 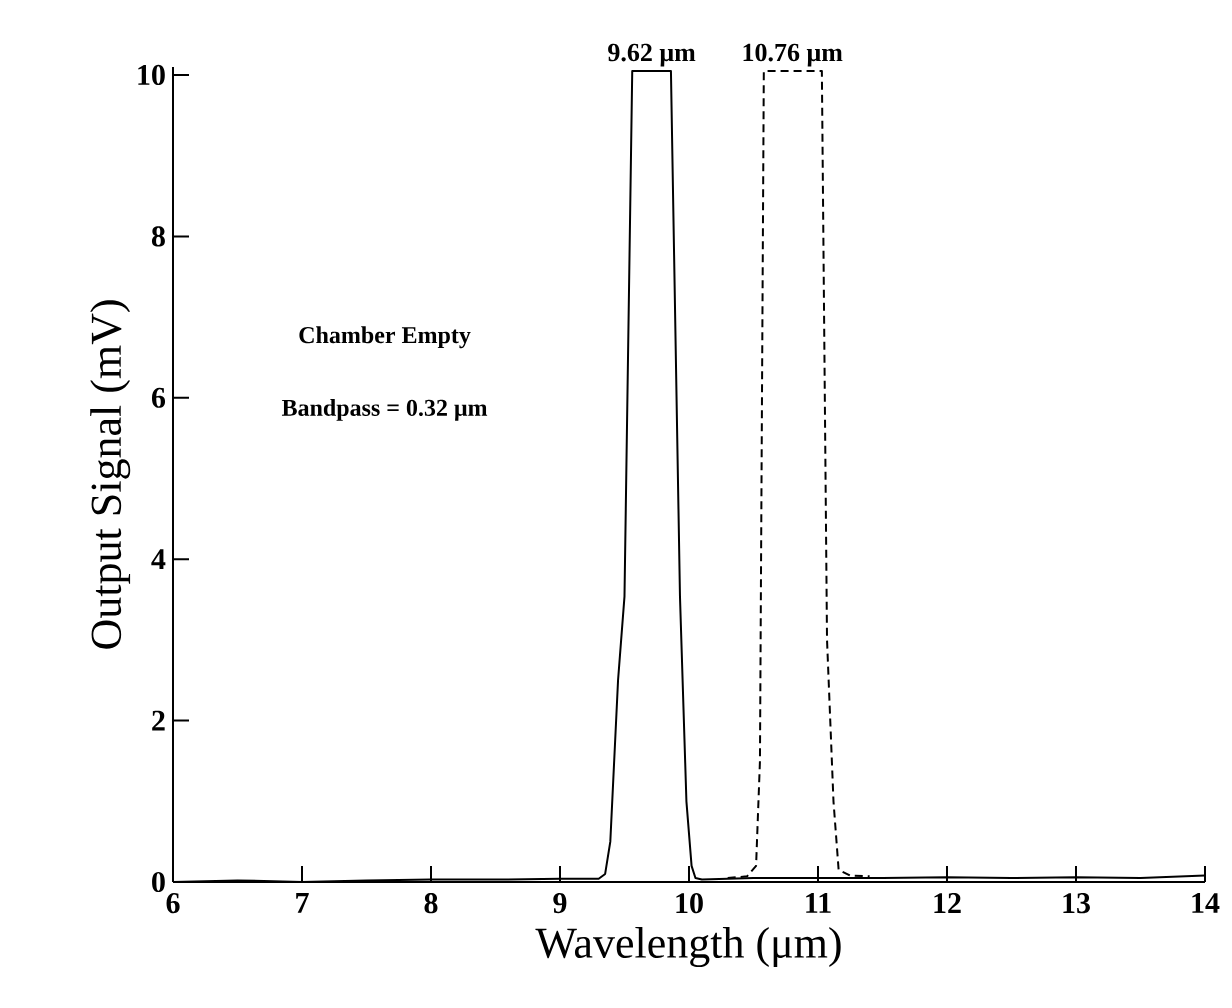 I want to click on x-tick-label: 12, so click(x=947, y=903).